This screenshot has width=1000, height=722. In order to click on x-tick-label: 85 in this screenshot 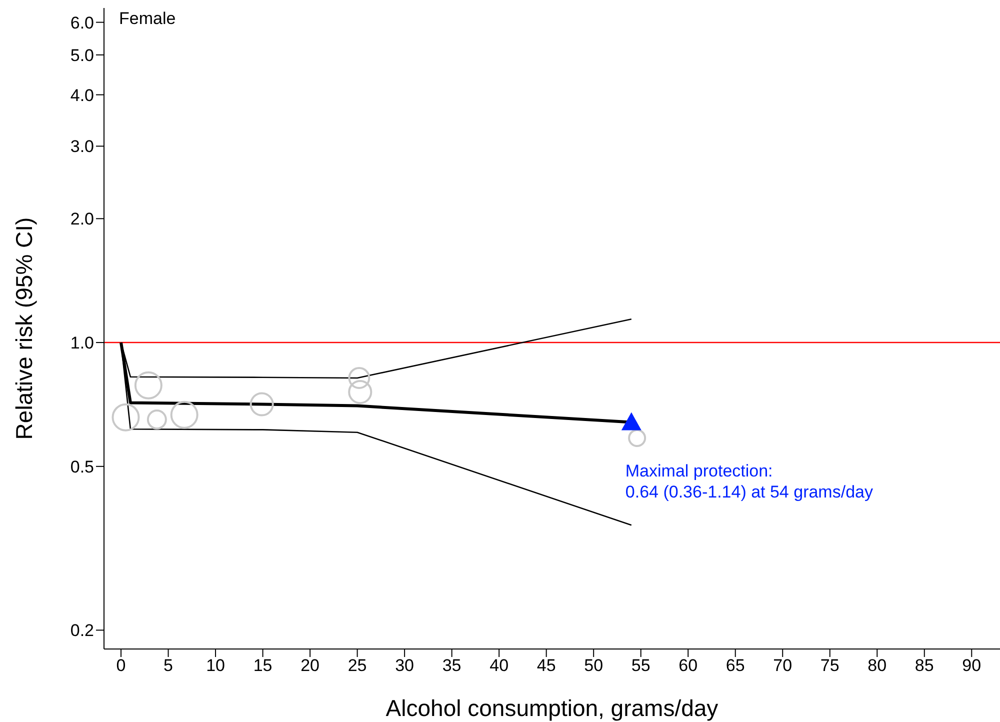, I will do `click(924, 666)`.